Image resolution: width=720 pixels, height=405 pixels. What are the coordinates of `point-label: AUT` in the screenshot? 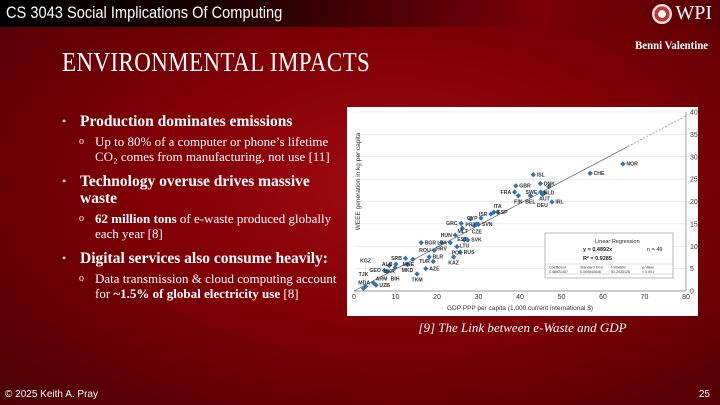 It's located at (544, 200).